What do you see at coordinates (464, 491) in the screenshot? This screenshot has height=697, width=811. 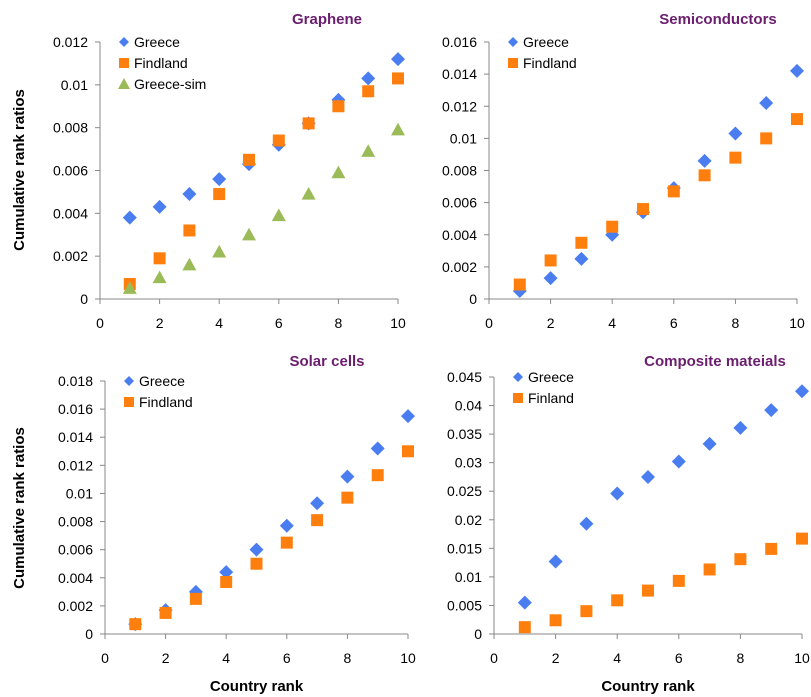 I see `y-tick-label: 0.025` at bounding box center [464, 491].